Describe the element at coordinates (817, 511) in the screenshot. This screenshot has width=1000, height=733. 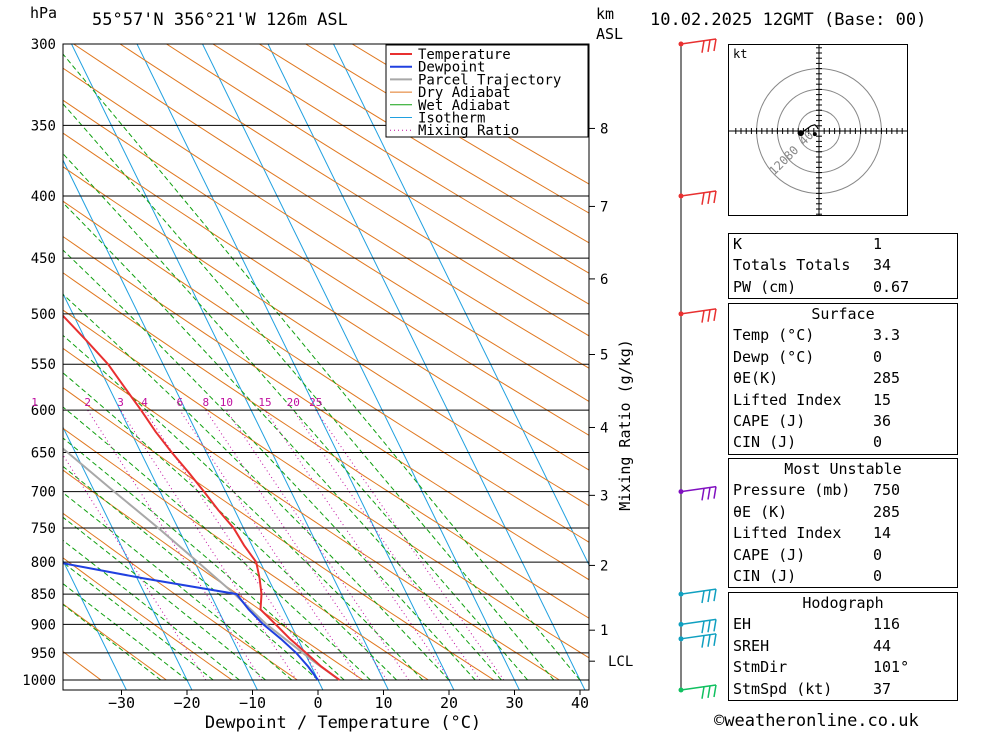
I see `mu-row: θE (K) 285` at that location.